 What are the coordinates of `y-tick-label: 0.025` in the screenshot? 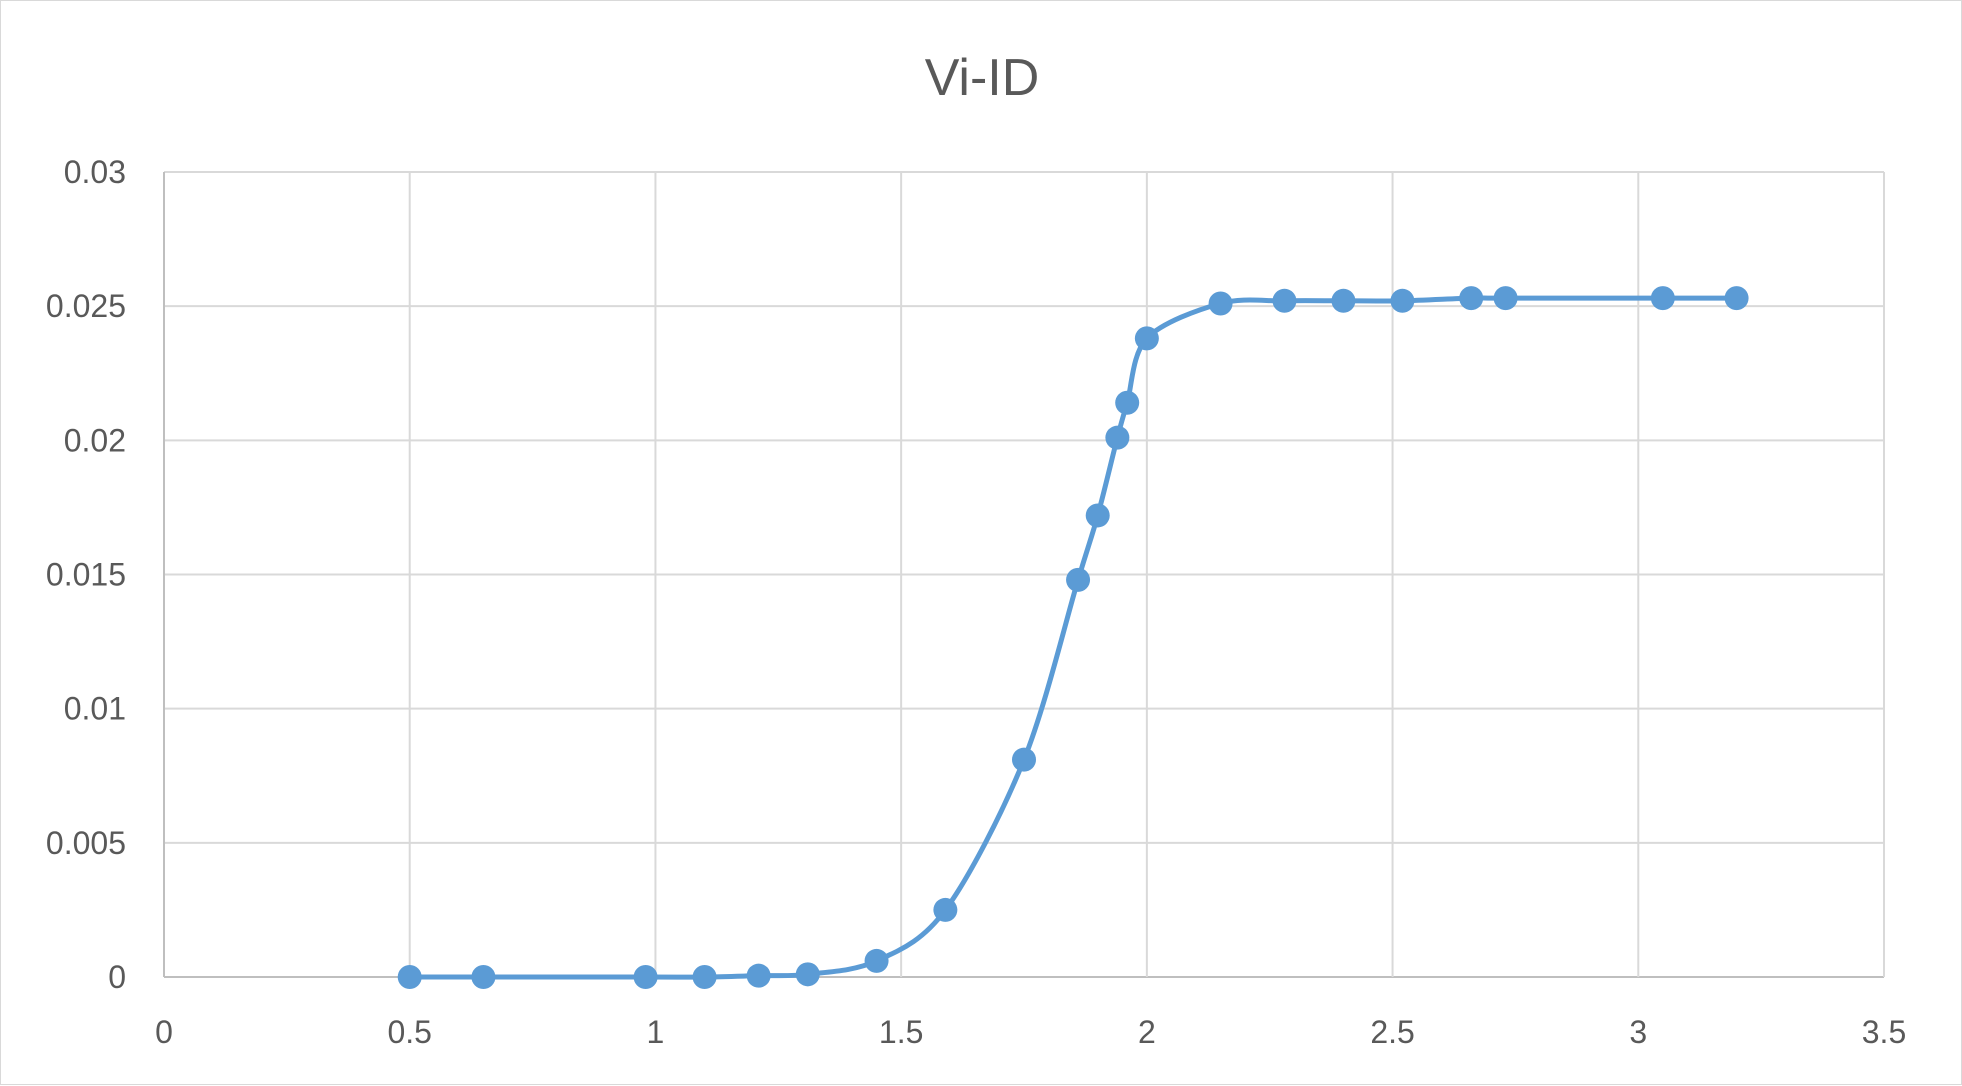 It's located at (86, 306).